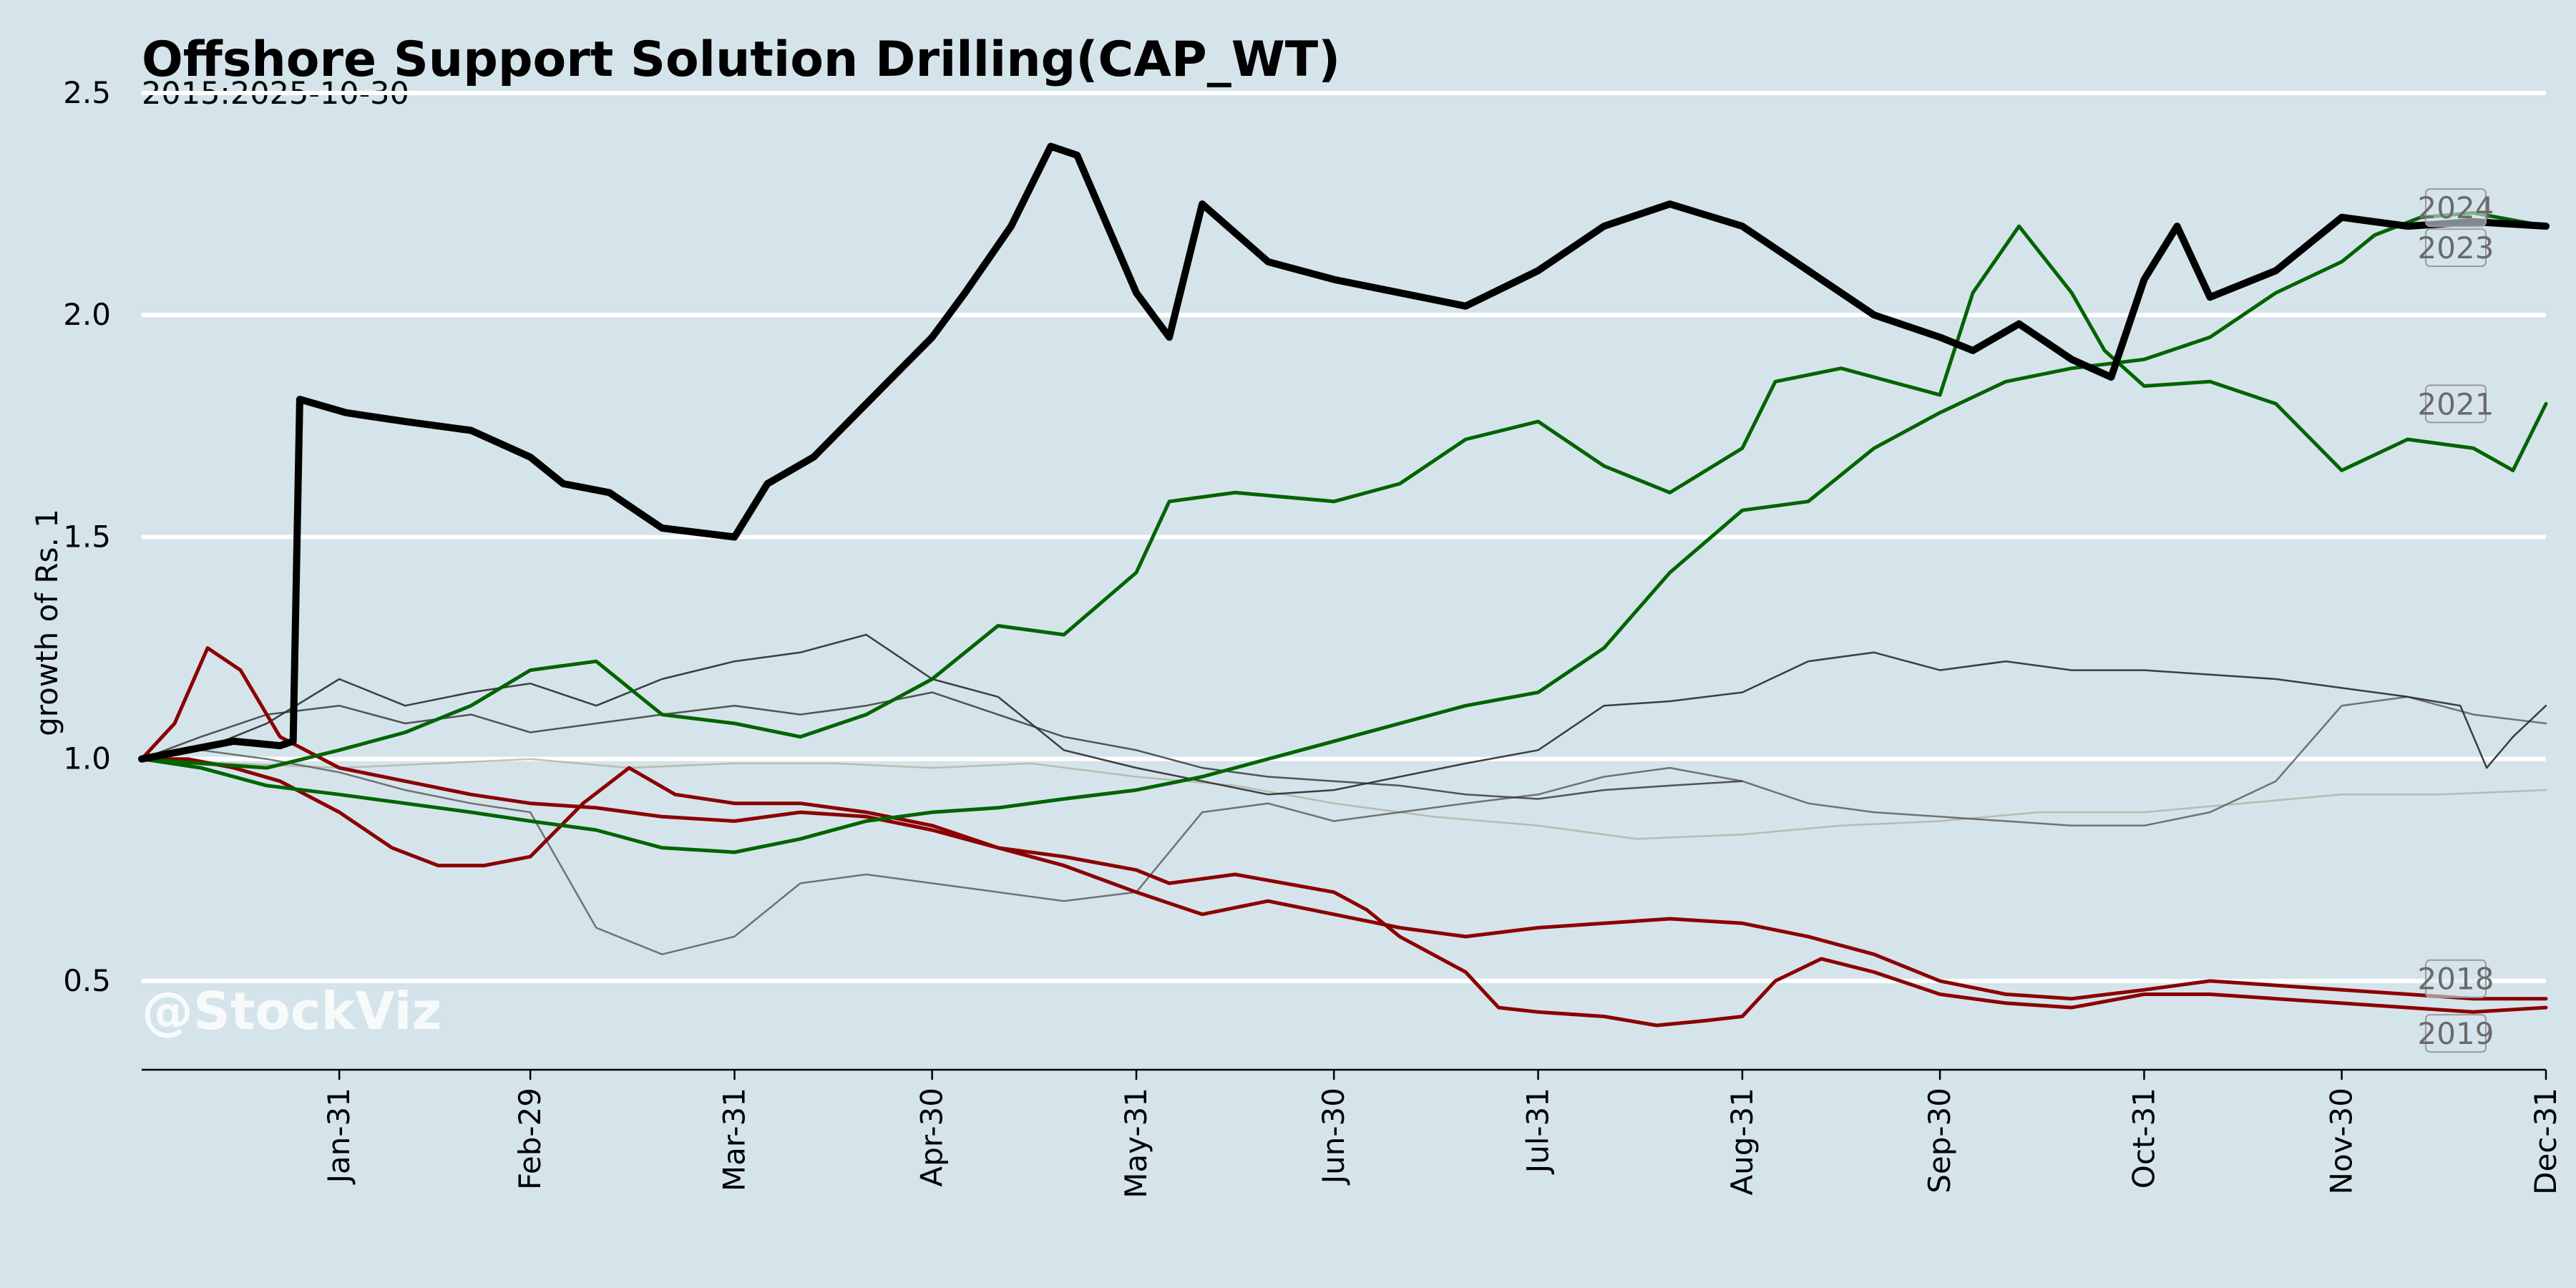  Describe the element at coordinates (87, 314) in the screenshot. I see `y-tick-label: 2.0` at that location.